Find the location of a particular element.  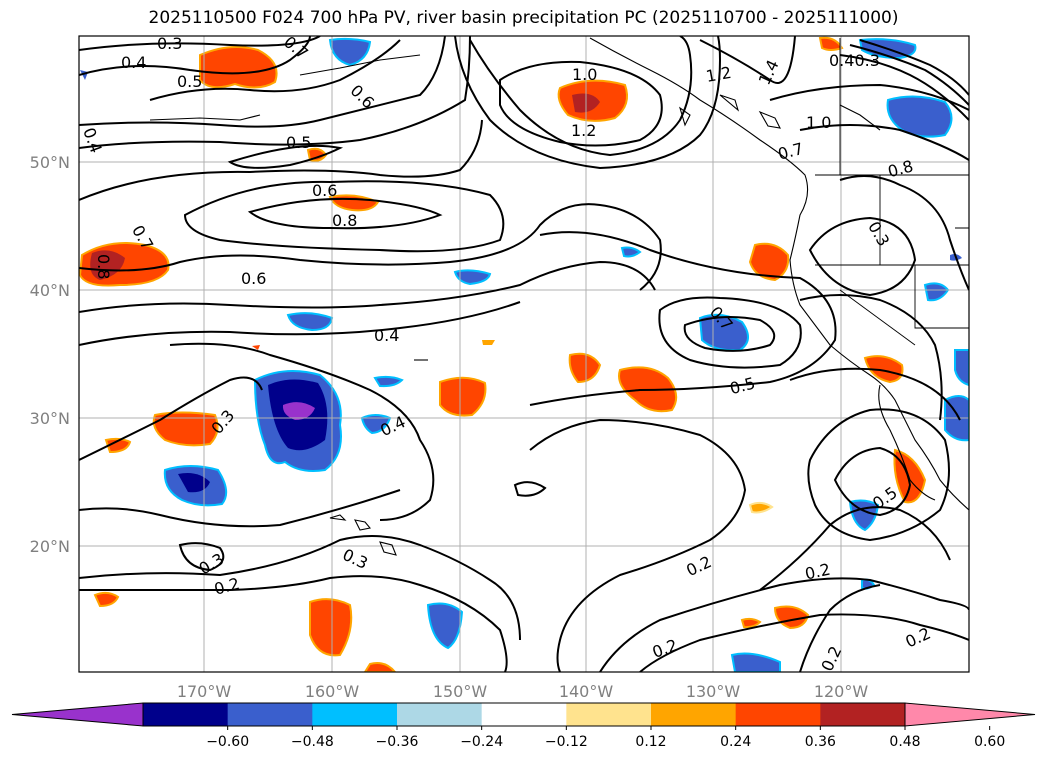

colorbar-tick-label: 0.36 is located at coordinates (820, 742).